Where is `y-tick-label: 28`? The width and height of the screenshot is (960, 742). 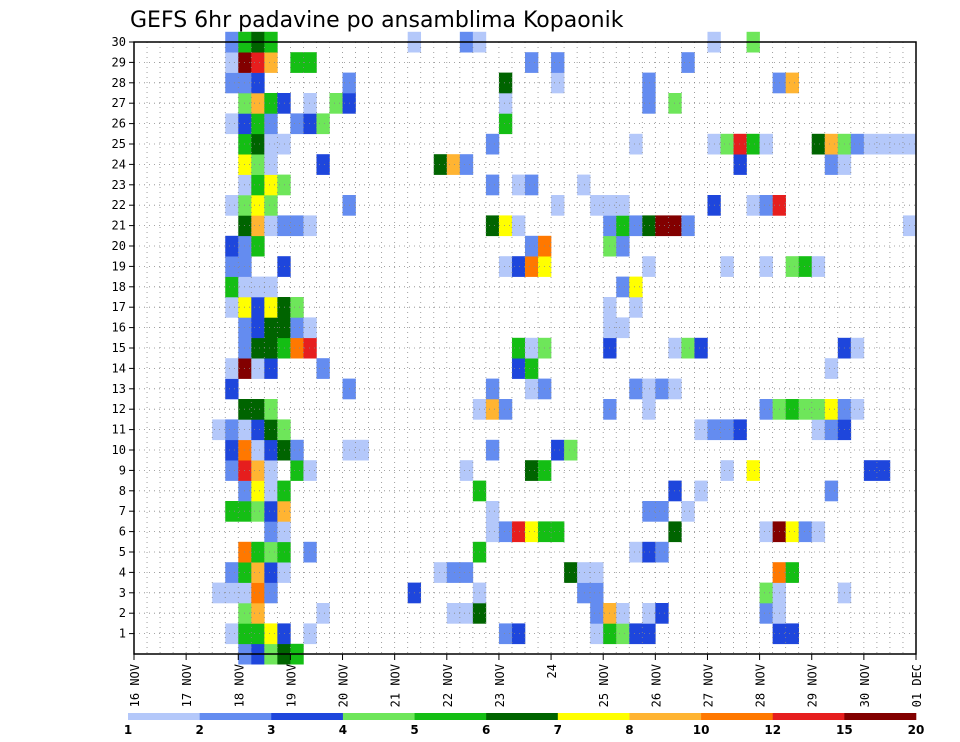 y-tick-label: 28 is located at coordinates (119, 83).